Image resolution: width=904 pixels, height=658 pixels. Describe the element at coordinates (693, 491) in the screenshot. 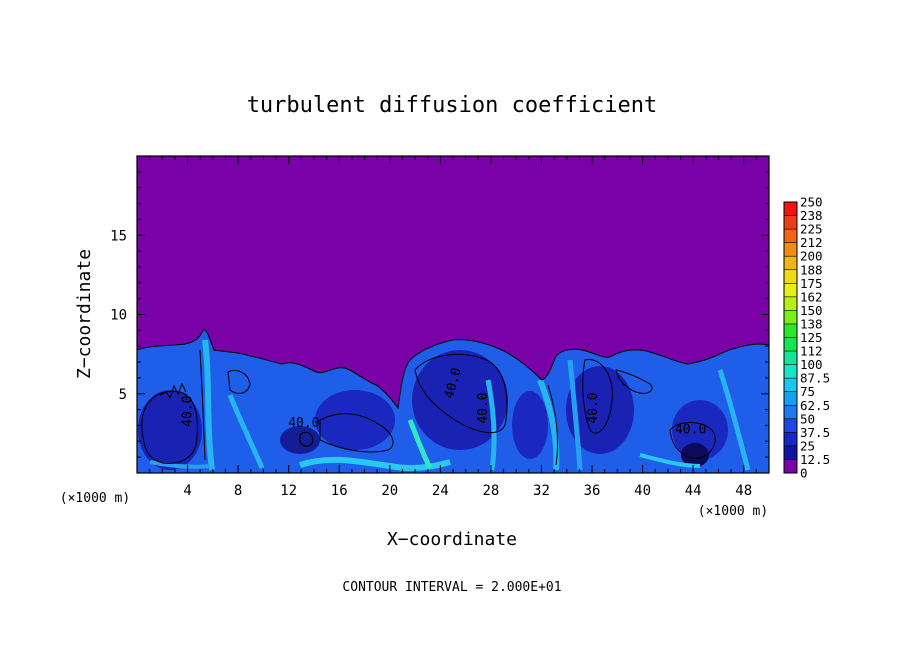

I see `x-tick-label: 44` at that location.